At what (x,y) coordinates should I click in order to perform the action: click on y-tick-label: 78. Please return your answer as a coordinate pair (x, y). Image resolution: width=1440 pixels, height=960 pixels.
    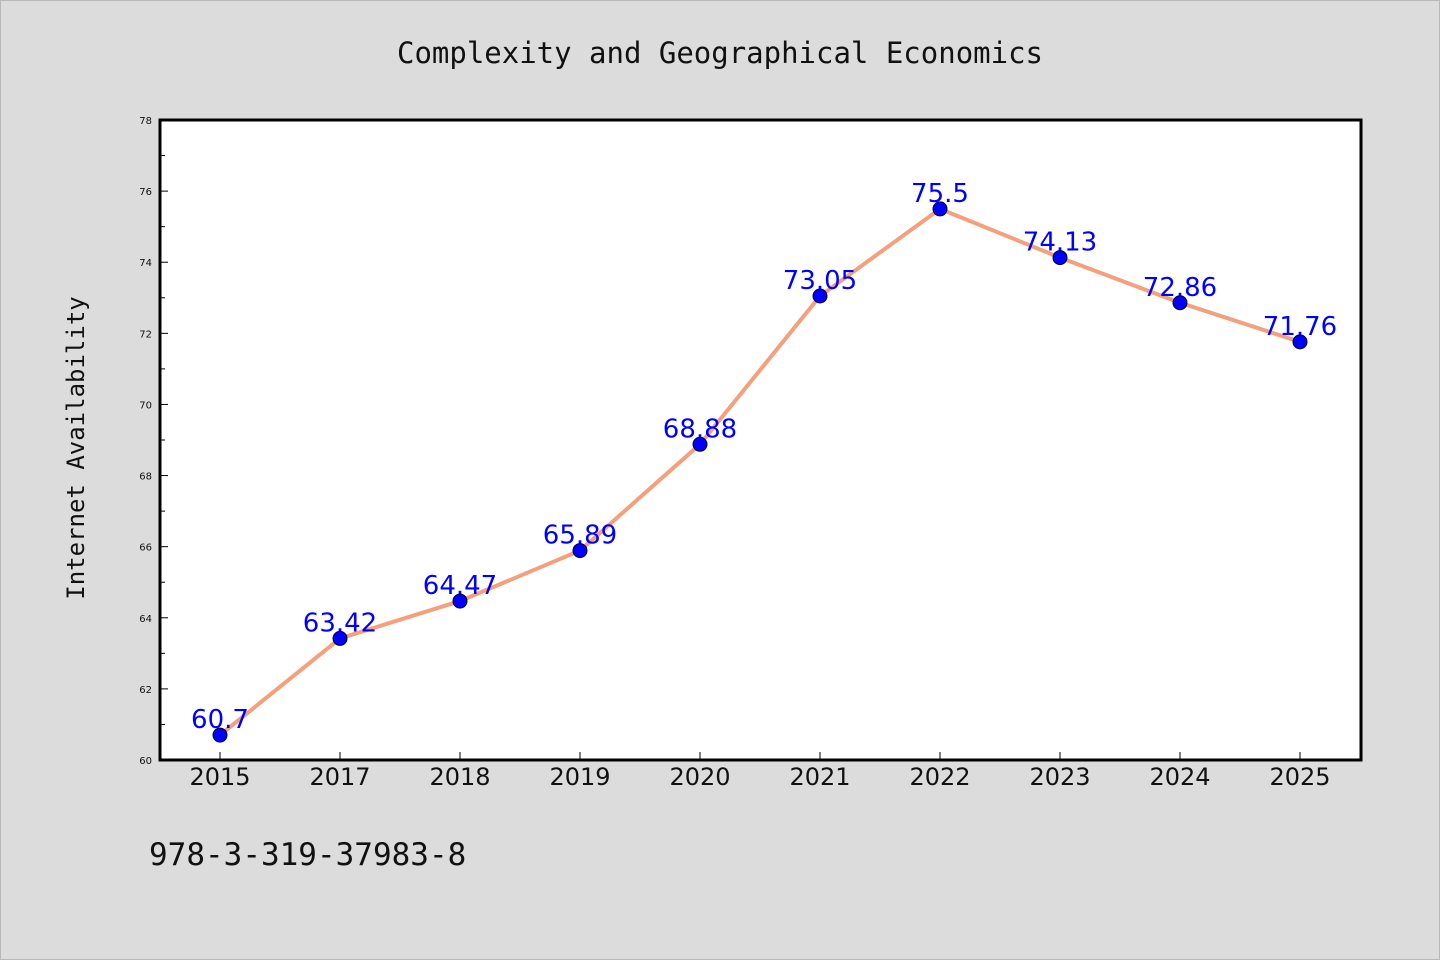
    Looking at the image, I should click on (145, 121).